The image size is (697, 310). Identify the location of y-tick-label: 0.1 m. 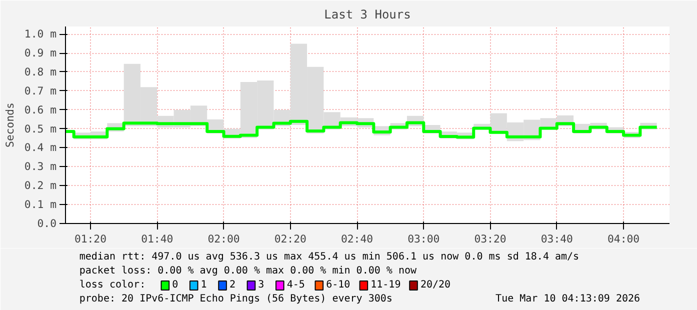
(40, 205).